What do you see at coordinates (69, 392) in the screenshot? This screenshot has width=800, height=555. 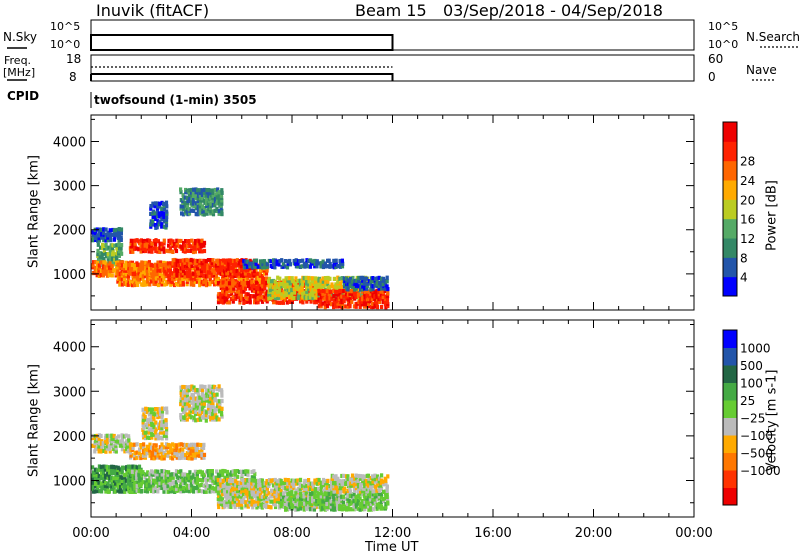 I see `velocity-ytick-label: 3000` at bounding box center [69, 392].